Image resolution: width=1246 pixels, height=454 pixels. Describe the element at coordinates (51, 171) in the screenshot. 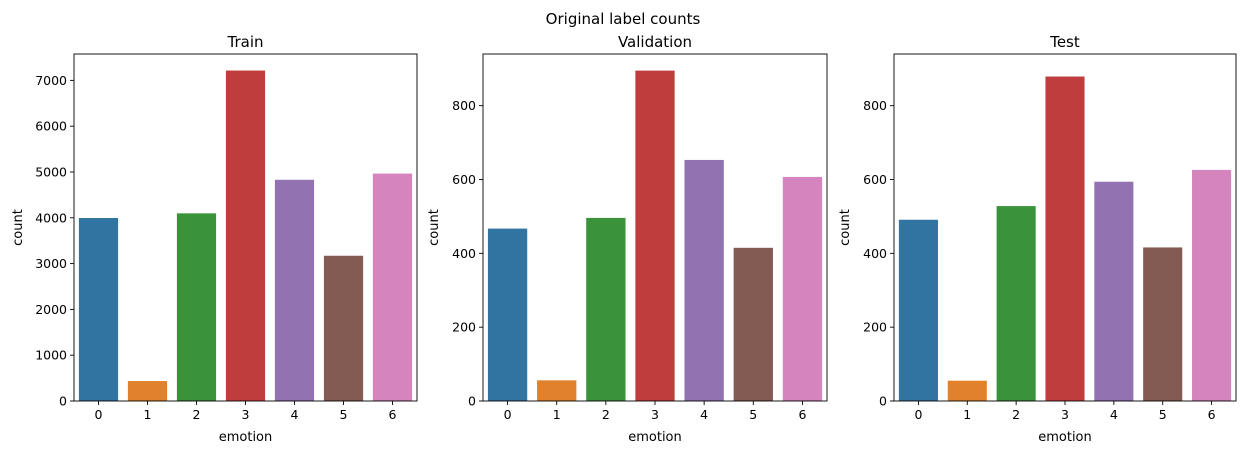

I see `y-tick-label: 5000` at that location.